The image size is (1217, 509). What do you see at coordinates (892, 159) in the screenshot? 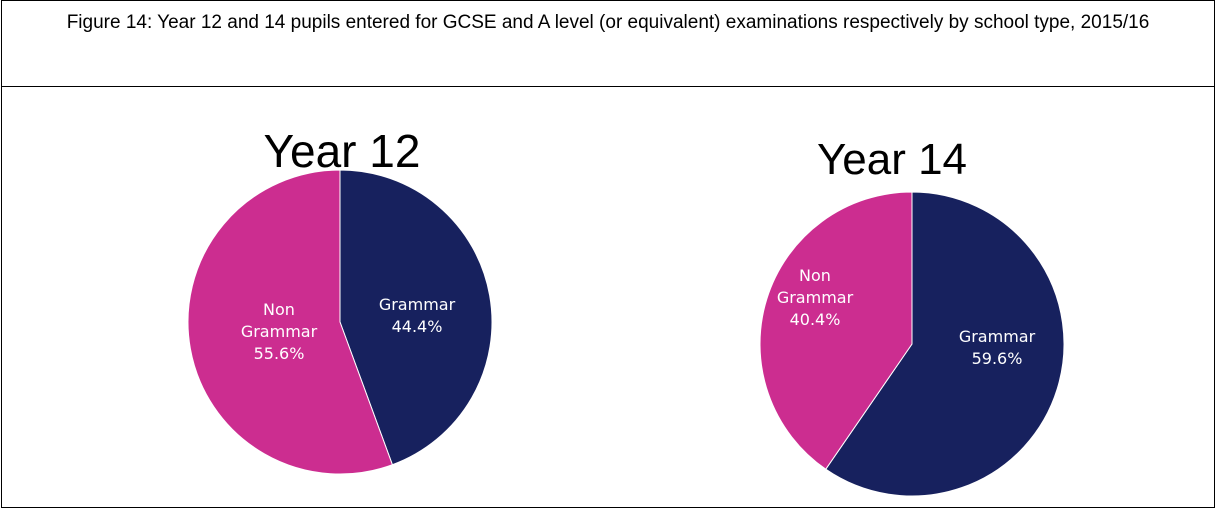
I see `pie-title: Year 14` at bounding box center [892, 159].